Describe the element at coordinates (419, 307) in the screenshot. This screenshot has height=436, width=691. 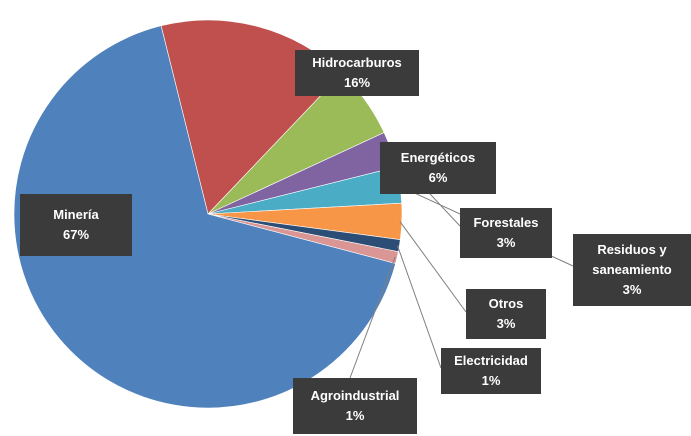
I see `leader-line-electricidad` at that location.